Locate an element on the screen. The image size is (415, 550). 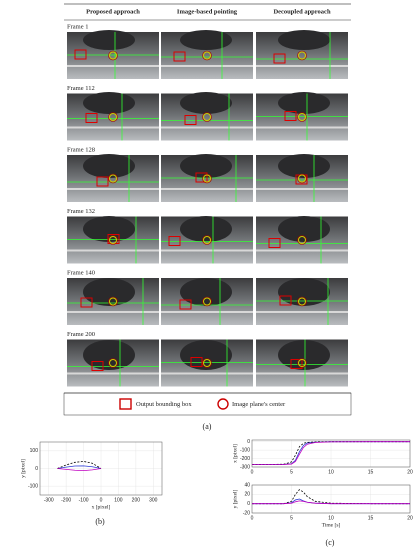
x-tick-label: 20 is located at coordinates (410, 472).